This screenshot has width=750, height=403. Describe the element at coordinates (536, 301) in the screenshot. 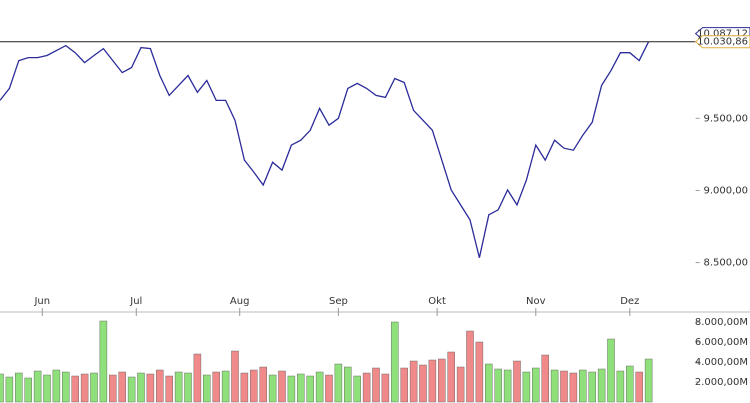

I see `x-tick-label: Nov` at that location.